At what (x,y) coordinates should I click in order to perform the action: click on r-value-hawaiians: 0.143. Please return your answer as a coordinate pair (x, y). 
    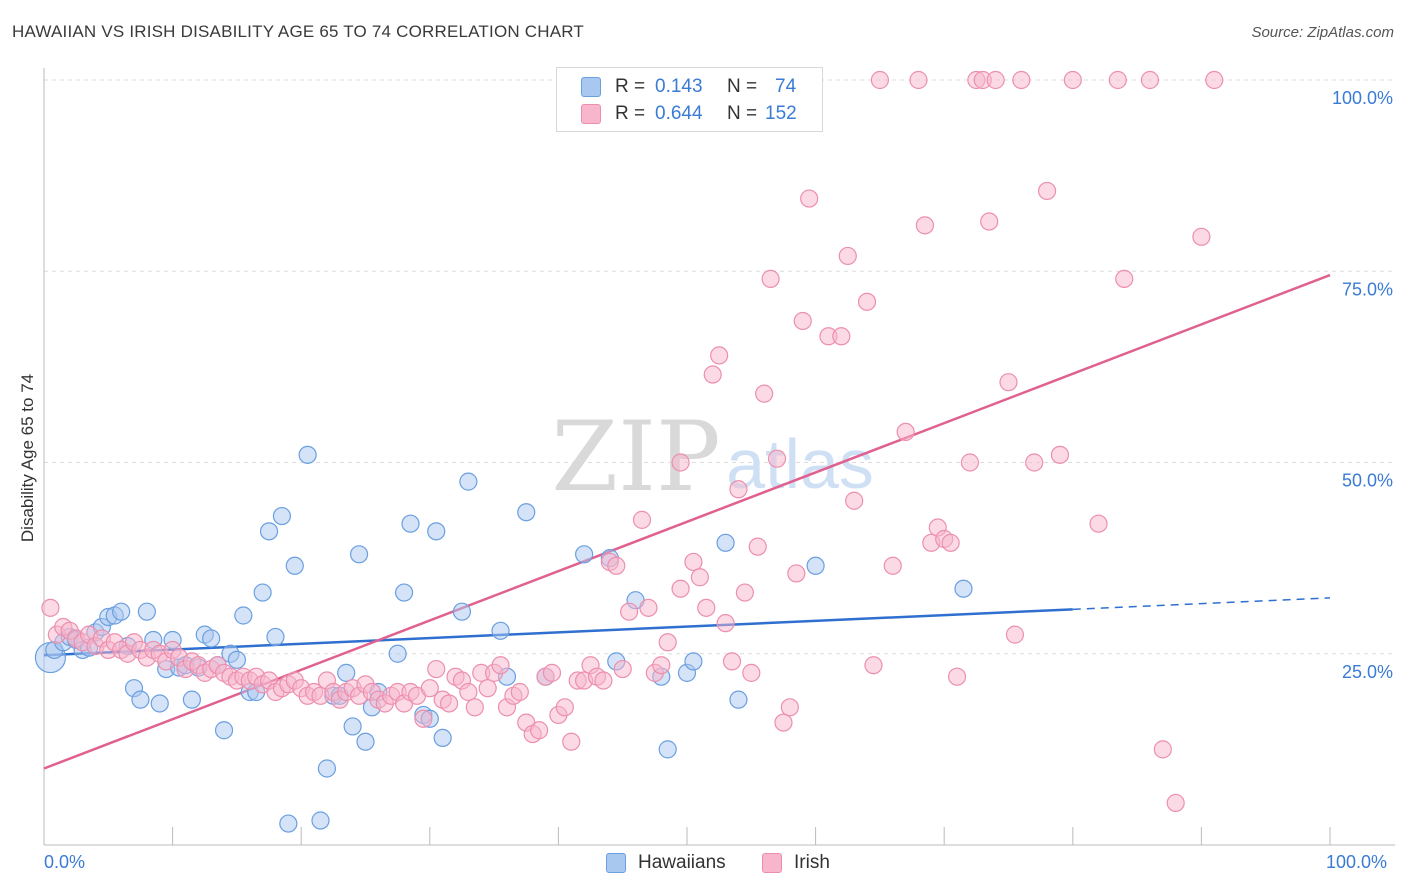
    Looking at the image, I should click on (679, 86).